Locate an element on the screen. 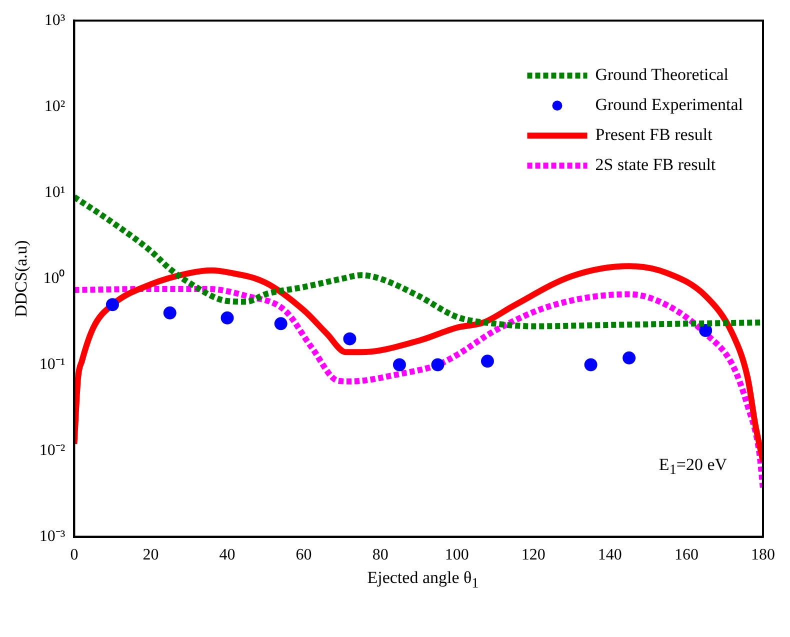  y-tick-label: 10⁻³ is located at coordinates (52, 537).